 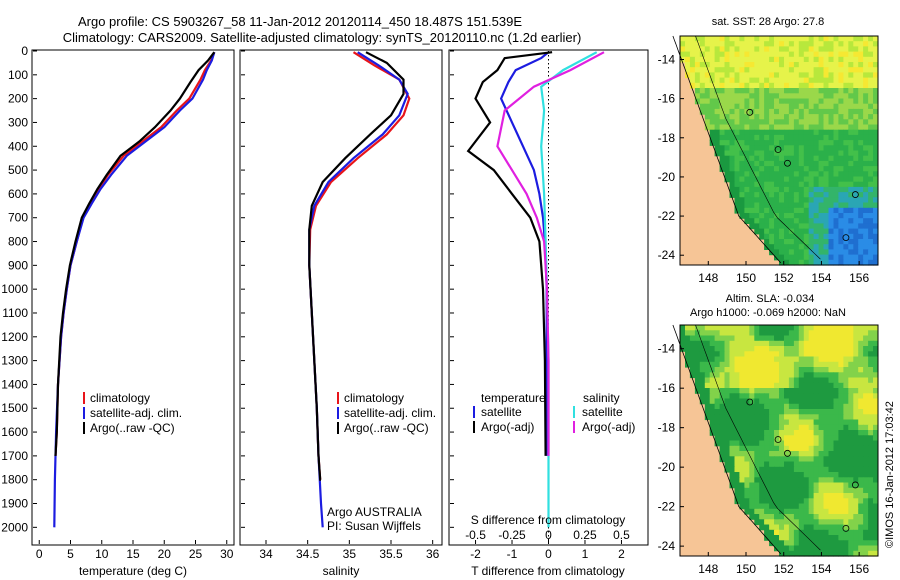 What do you see at coordinates (667, 138) in the screenshot?
I see `map-y-tick-label: -18` at bounding box center [667, 138].